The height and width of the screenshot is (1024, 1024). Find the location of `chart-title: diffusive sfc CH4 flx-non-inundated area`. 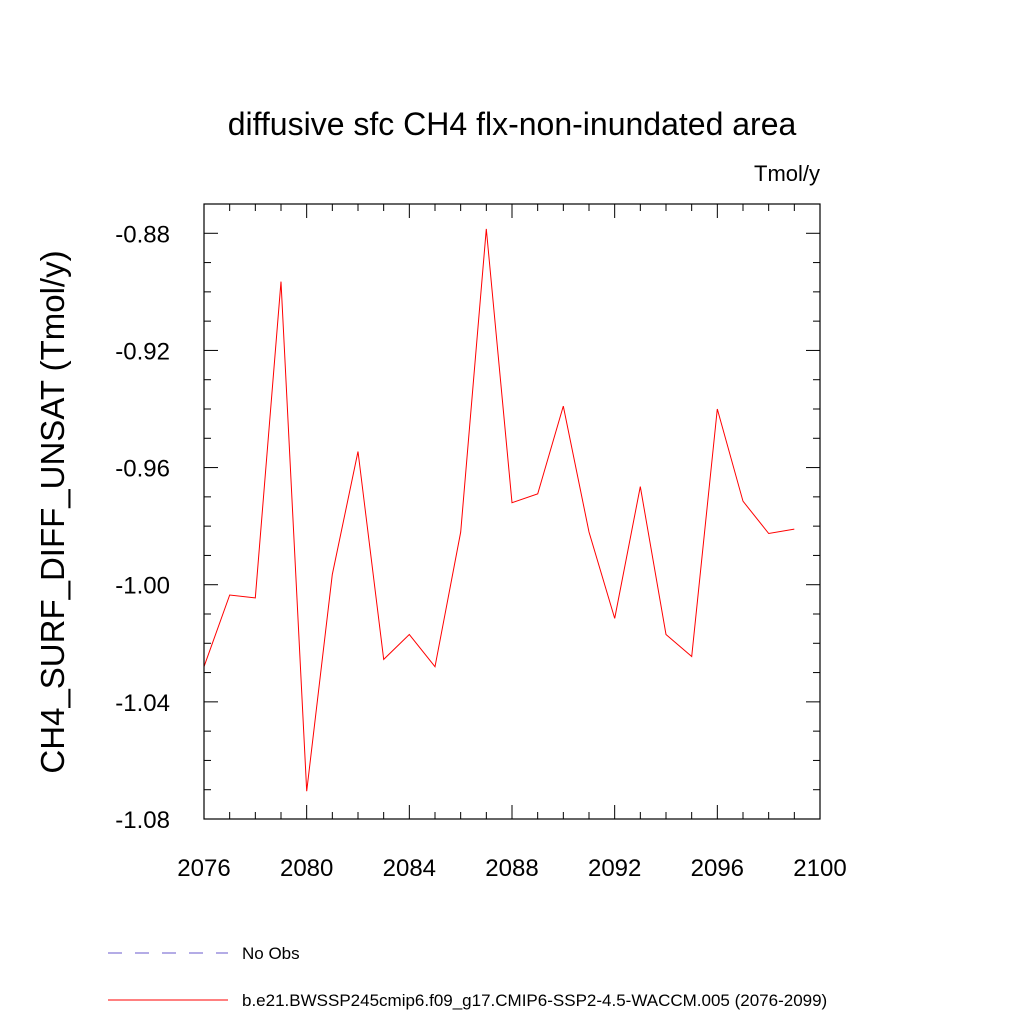

chart-title: diffusive sfc CH4 flx-non-inundated area is located at coordinates (512, 124).